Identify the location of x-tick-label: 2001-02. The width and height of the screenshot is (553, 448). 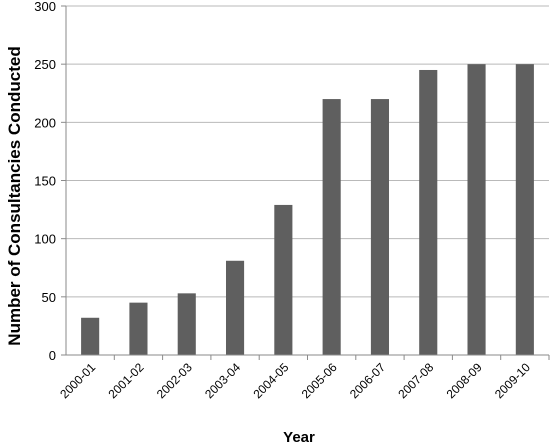
(126, 380).